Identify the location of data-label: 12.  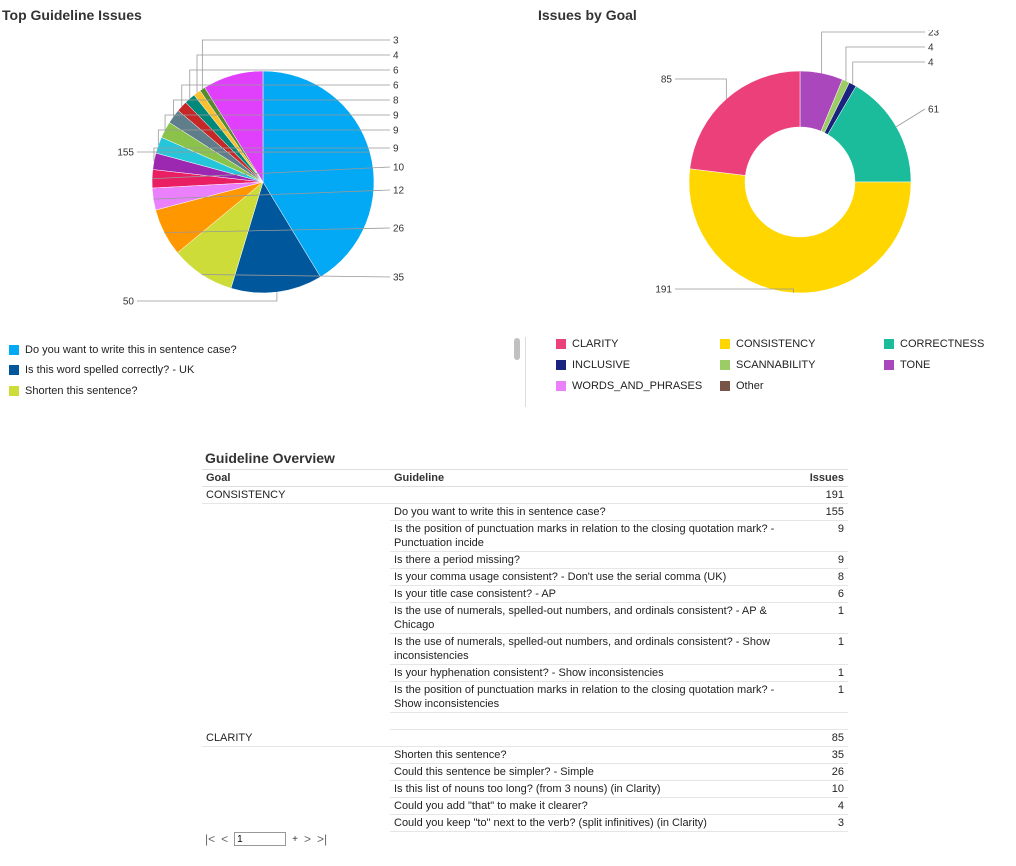
(399, 191).